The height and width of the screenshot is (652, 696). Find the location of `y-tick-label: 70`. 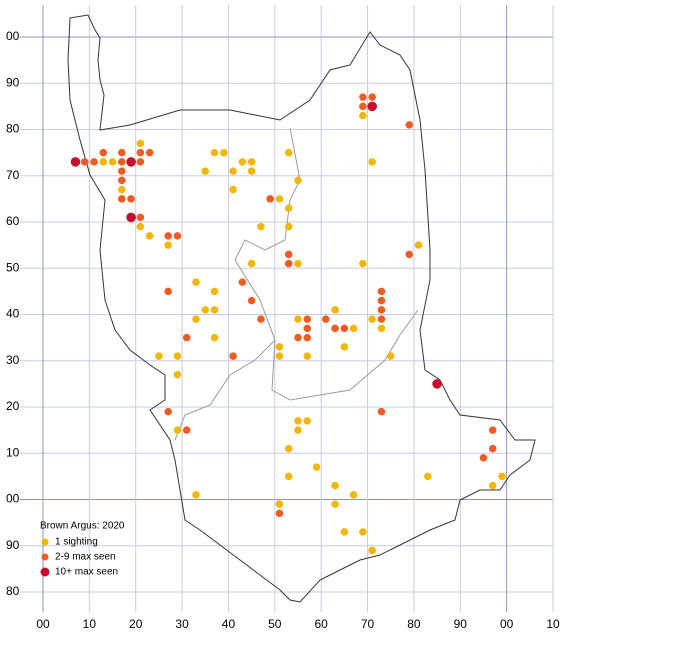

y-tick-label: 70 is located at coordinates (13, 175).